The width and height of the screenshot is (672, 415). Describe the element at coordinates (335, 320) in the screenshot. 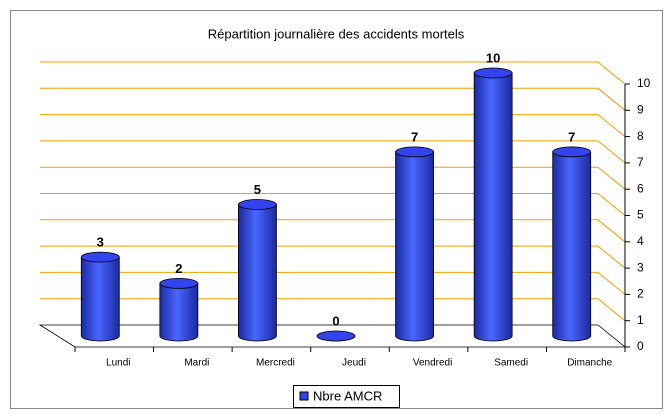

I see `value-label: 0` at that location.